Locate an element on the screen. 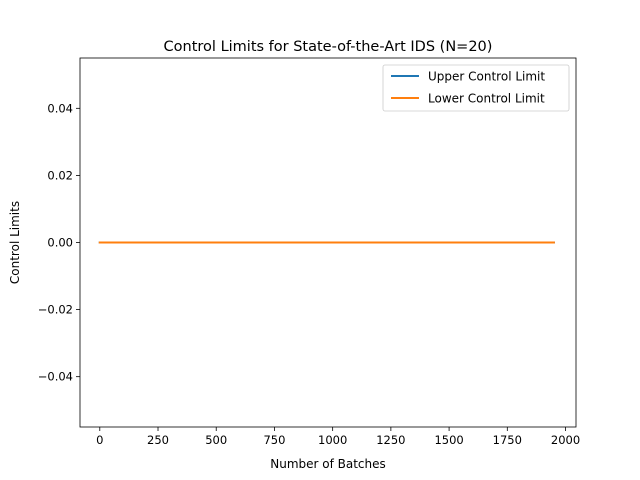  x-tick-label: 1750 is located at coordinates (507, 440).